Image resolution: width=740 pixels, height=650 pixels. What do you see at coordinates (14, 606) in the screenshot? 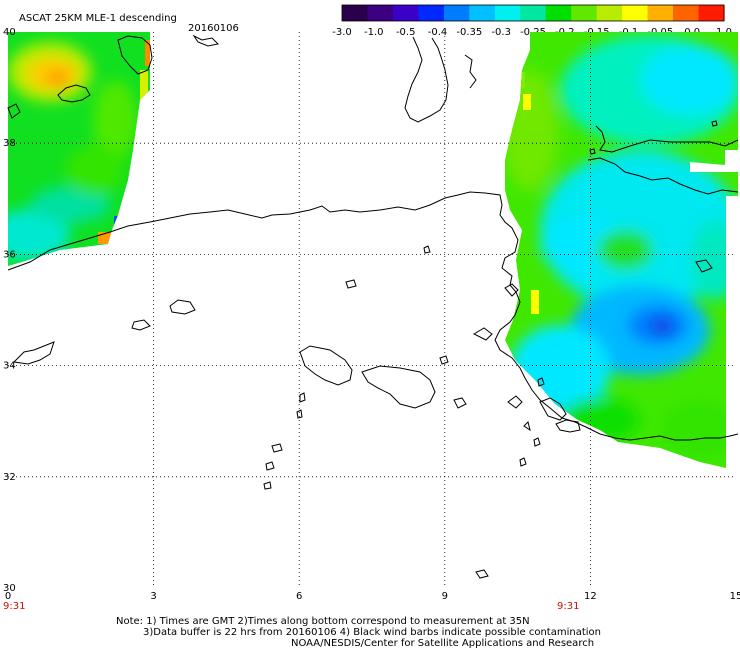
I see `time-label-left: 9:31` at bounding box center [14, 606].